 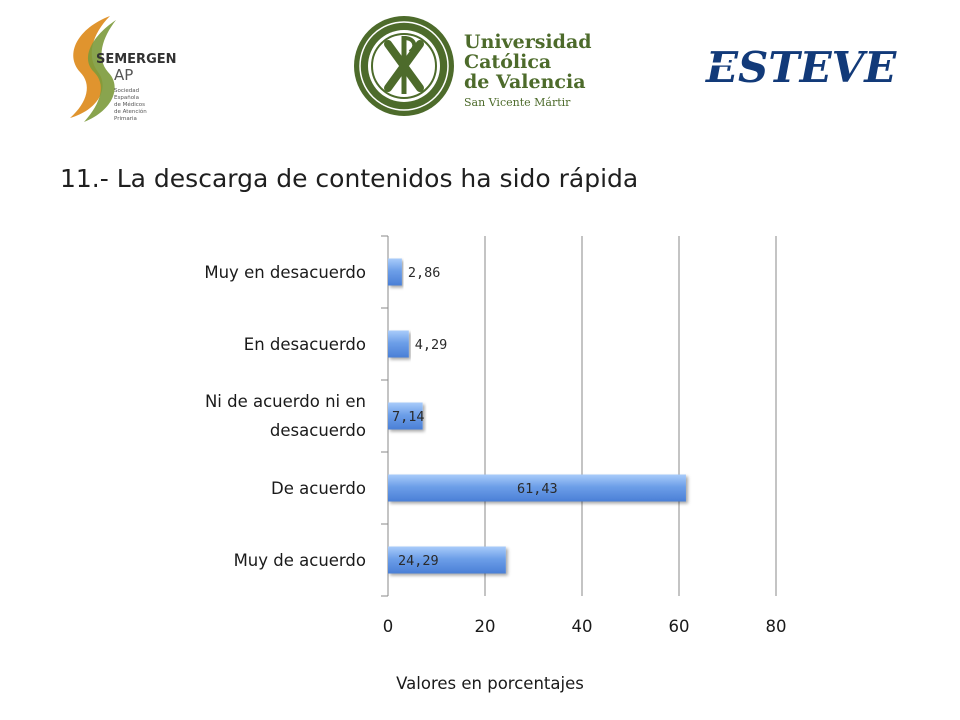 What do you see at coordinates (241, 488) in the screenshot?
I see `category-label: De acuerdo` at bounding box center [241, 488].